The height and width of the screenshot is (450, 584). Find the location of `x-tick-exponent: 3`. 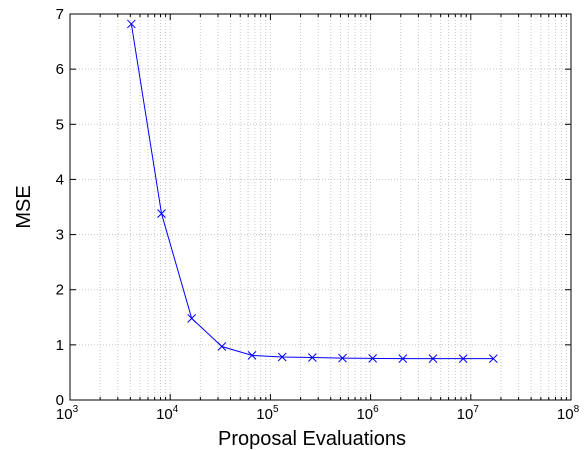

x-tick-exponent: 3 is located at coordinates (76, 409).